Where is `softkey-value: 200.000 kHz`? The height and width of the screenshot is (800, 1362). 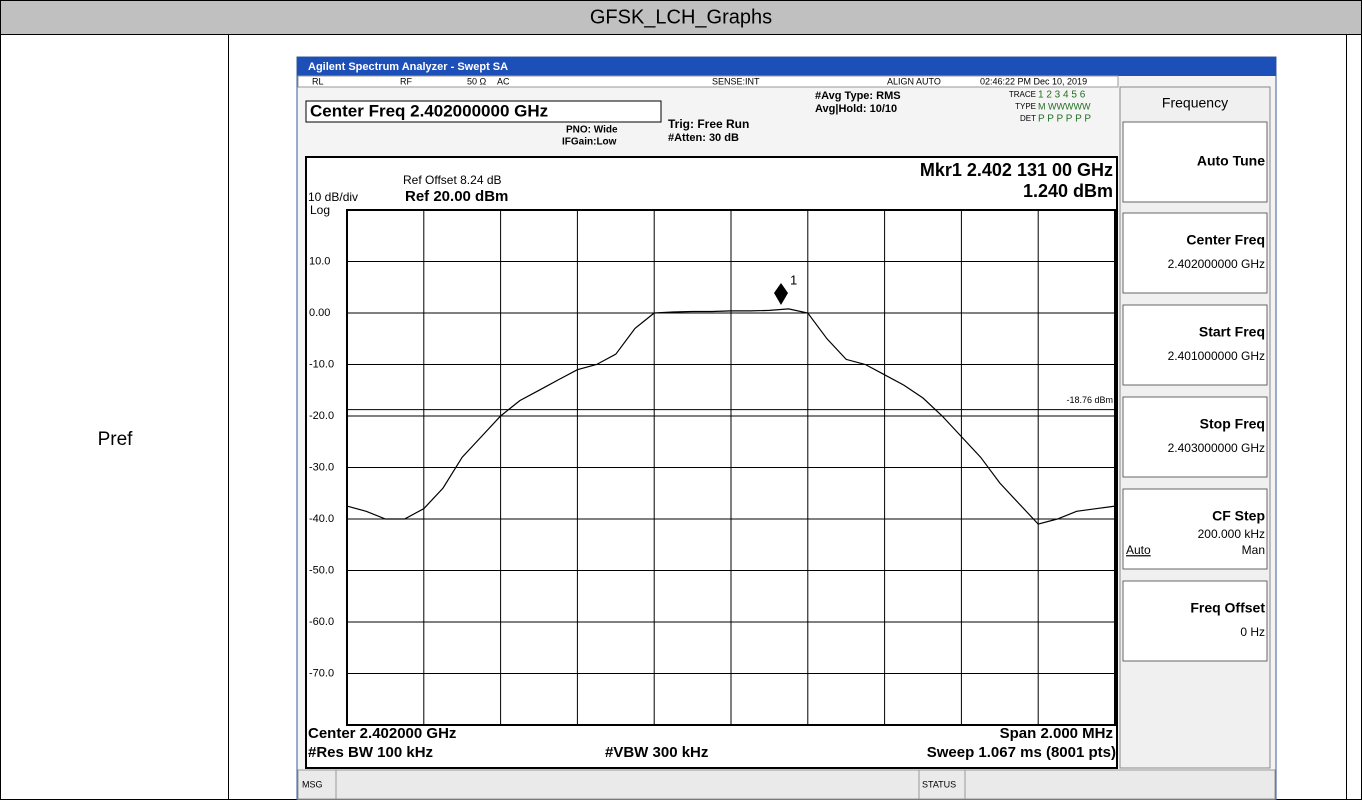
softkey-value: 200.000 kHz is located at coordinates (1231, 534).